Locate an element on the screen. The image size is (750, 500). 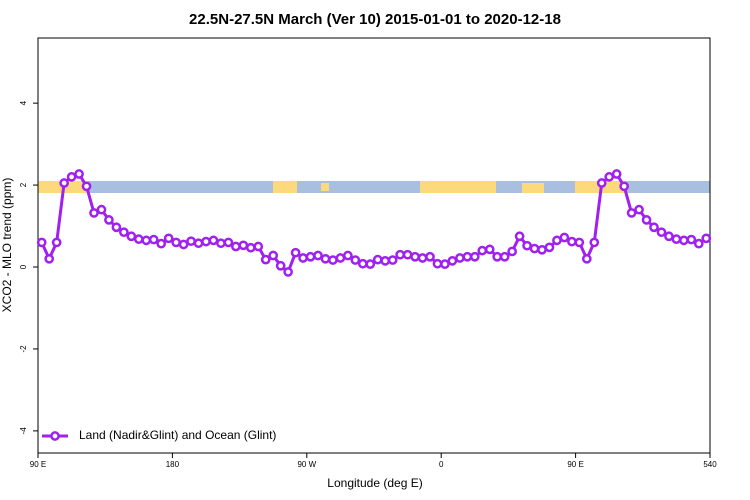
y-axis-label: XCO2 - MLO trend (ppm) is located at coordinates (7, 245).